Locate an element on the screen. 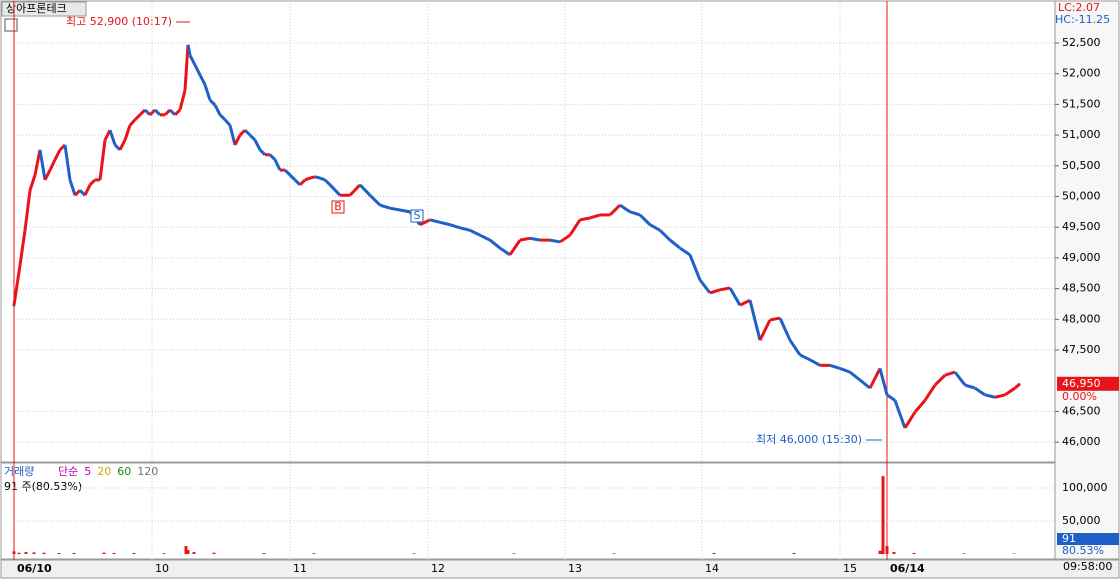 This screenshot has height=579, width=1120. y-tick-label: 47,500 is located at coordinates (1081, 349).